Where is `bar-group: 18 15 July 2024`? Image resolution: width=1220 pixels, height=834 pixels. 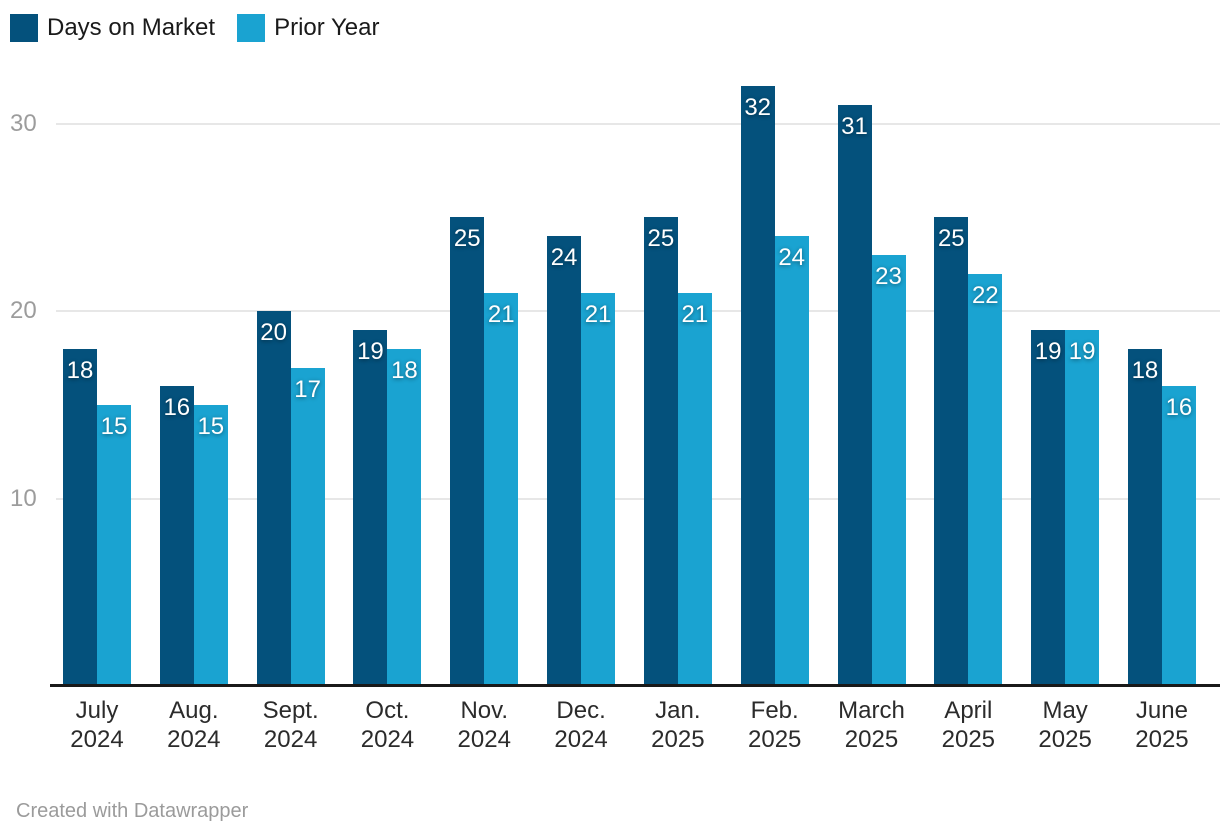
bar-group: 18 15 July 2024 is located at coordinates (97, 551).